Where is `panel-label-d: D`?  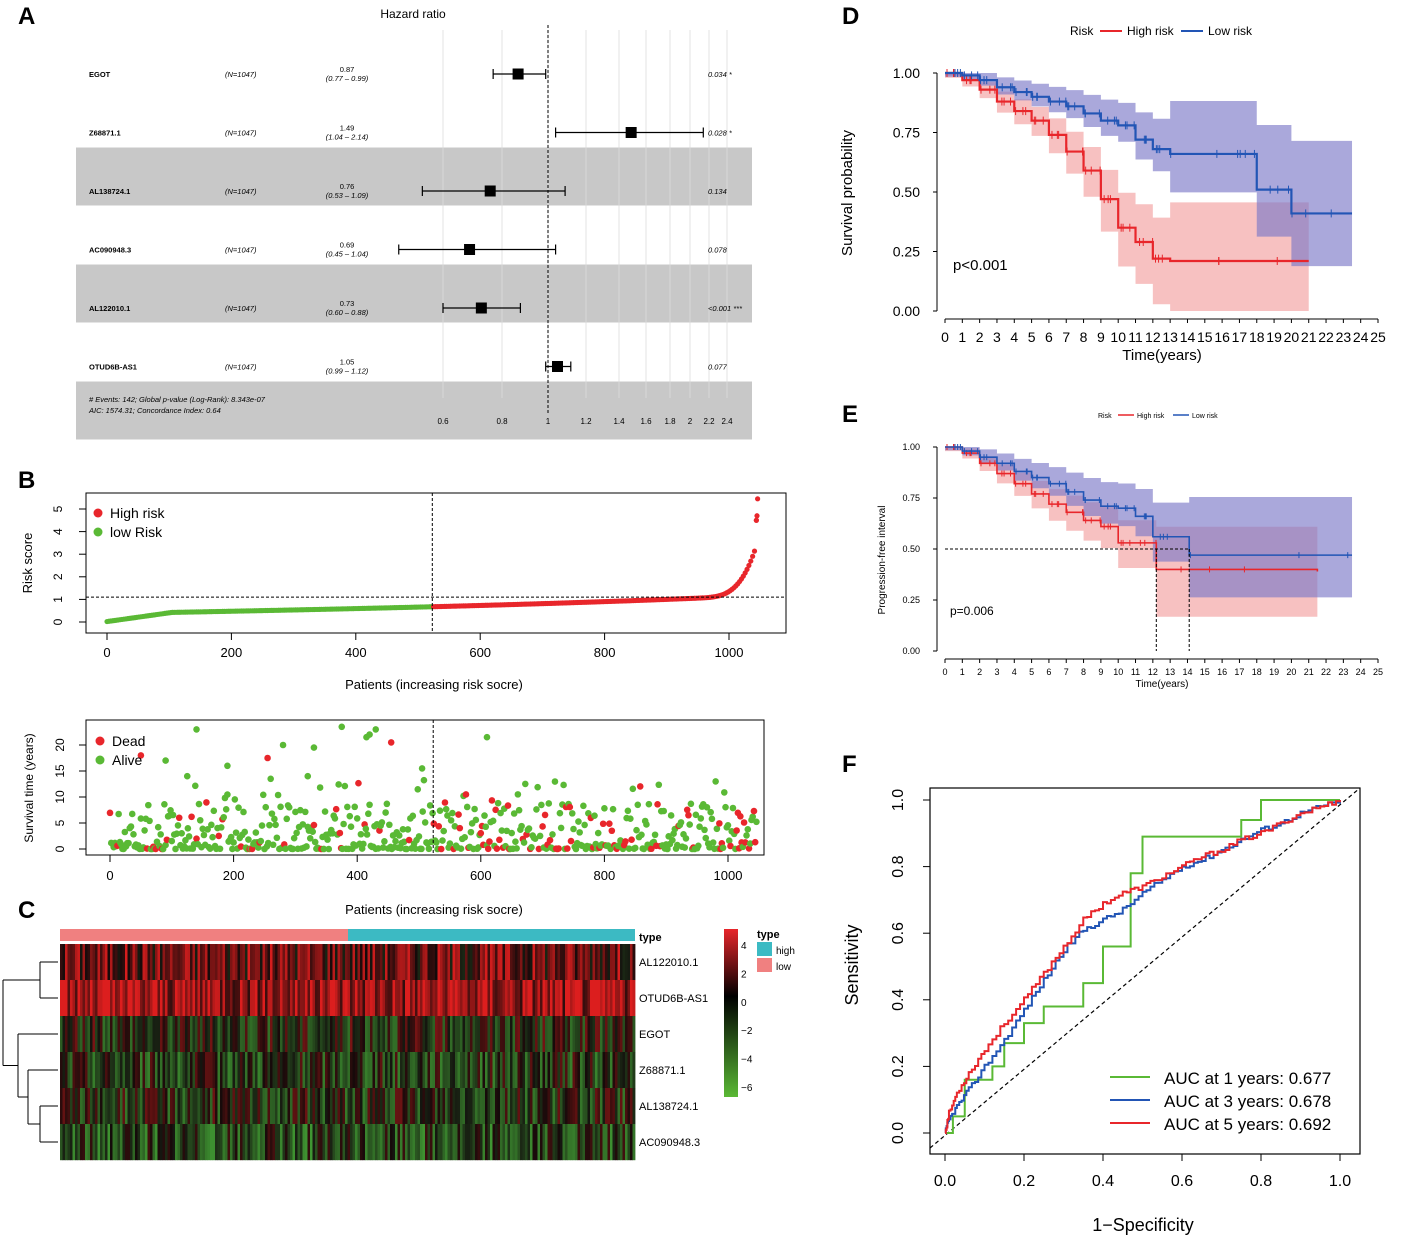
panel-label-d: D is located at coordinates (850, 16).